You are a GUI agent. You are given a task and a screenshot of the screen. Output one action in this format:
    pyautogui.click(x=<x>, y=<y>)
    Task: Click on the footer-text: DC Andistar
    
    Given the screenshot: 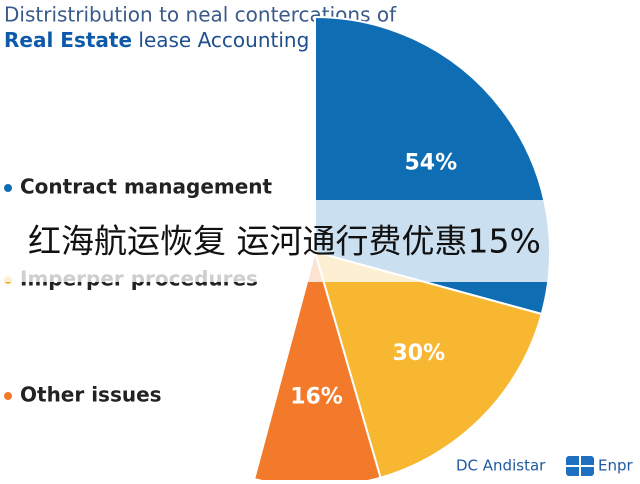 What is the action you would take?
    pyautogui.click(x=501, y=466)
    